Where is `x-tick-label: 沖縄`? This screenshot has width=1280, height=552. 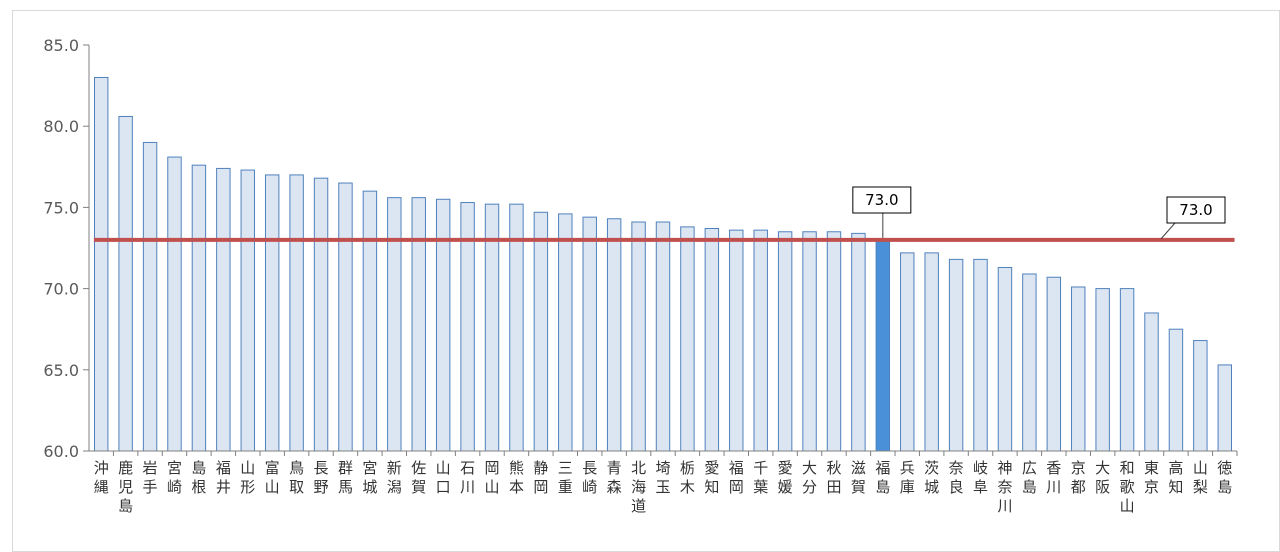 x-tick-label: 沖縄 is located at coordinates (101, 477).